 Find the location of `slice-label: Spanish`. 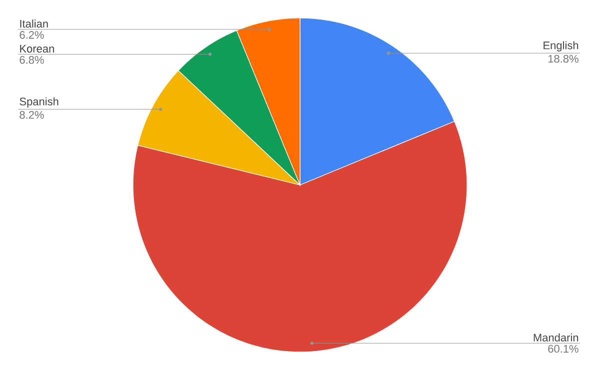

slice-label: Spanish is located at coordinates (39, 102).